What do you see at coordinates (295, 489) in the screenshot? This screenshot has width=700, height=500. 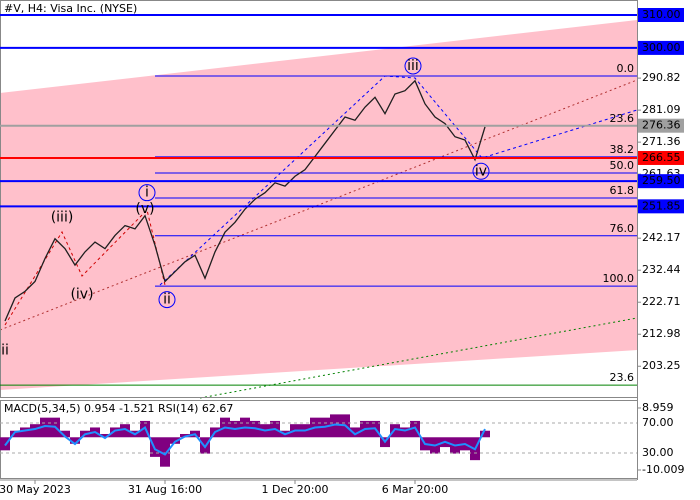 I see `x-tick-label: 1 Dec 20:00` at bounding box center [295, 489].